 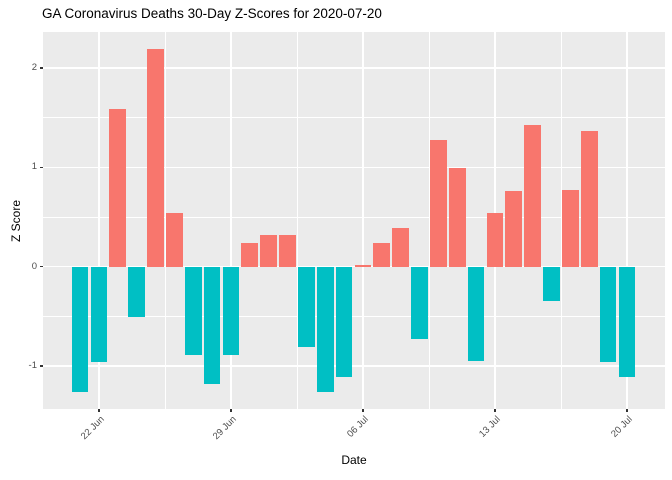 What do you see at coordinates (358, 427) in the screenshot?
I see `x-tick-label: 06 Jul` at bounding box center [358, 427].